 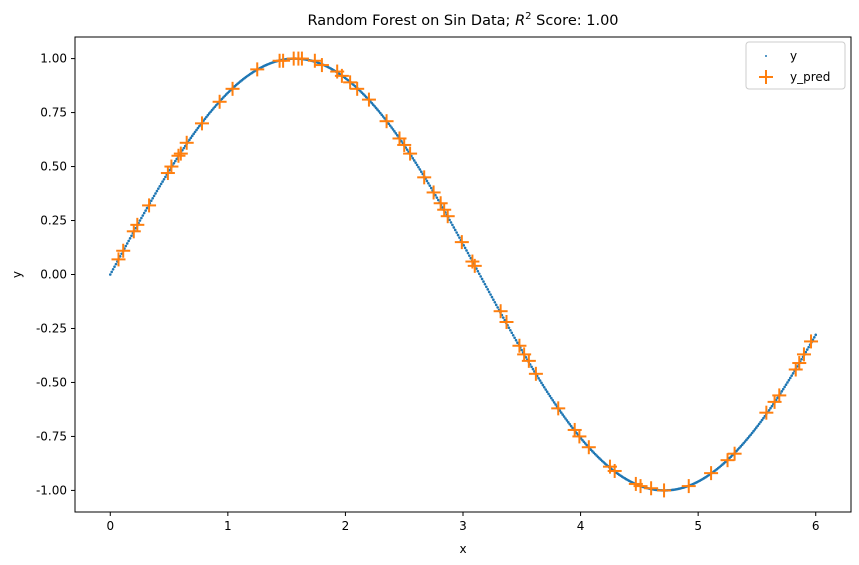 I want to click on y-axis: -1.00 -0.75 -0.50 -0.25 0.00 0.25 0.50 0.75 1.00, so click(x=55, y=274).